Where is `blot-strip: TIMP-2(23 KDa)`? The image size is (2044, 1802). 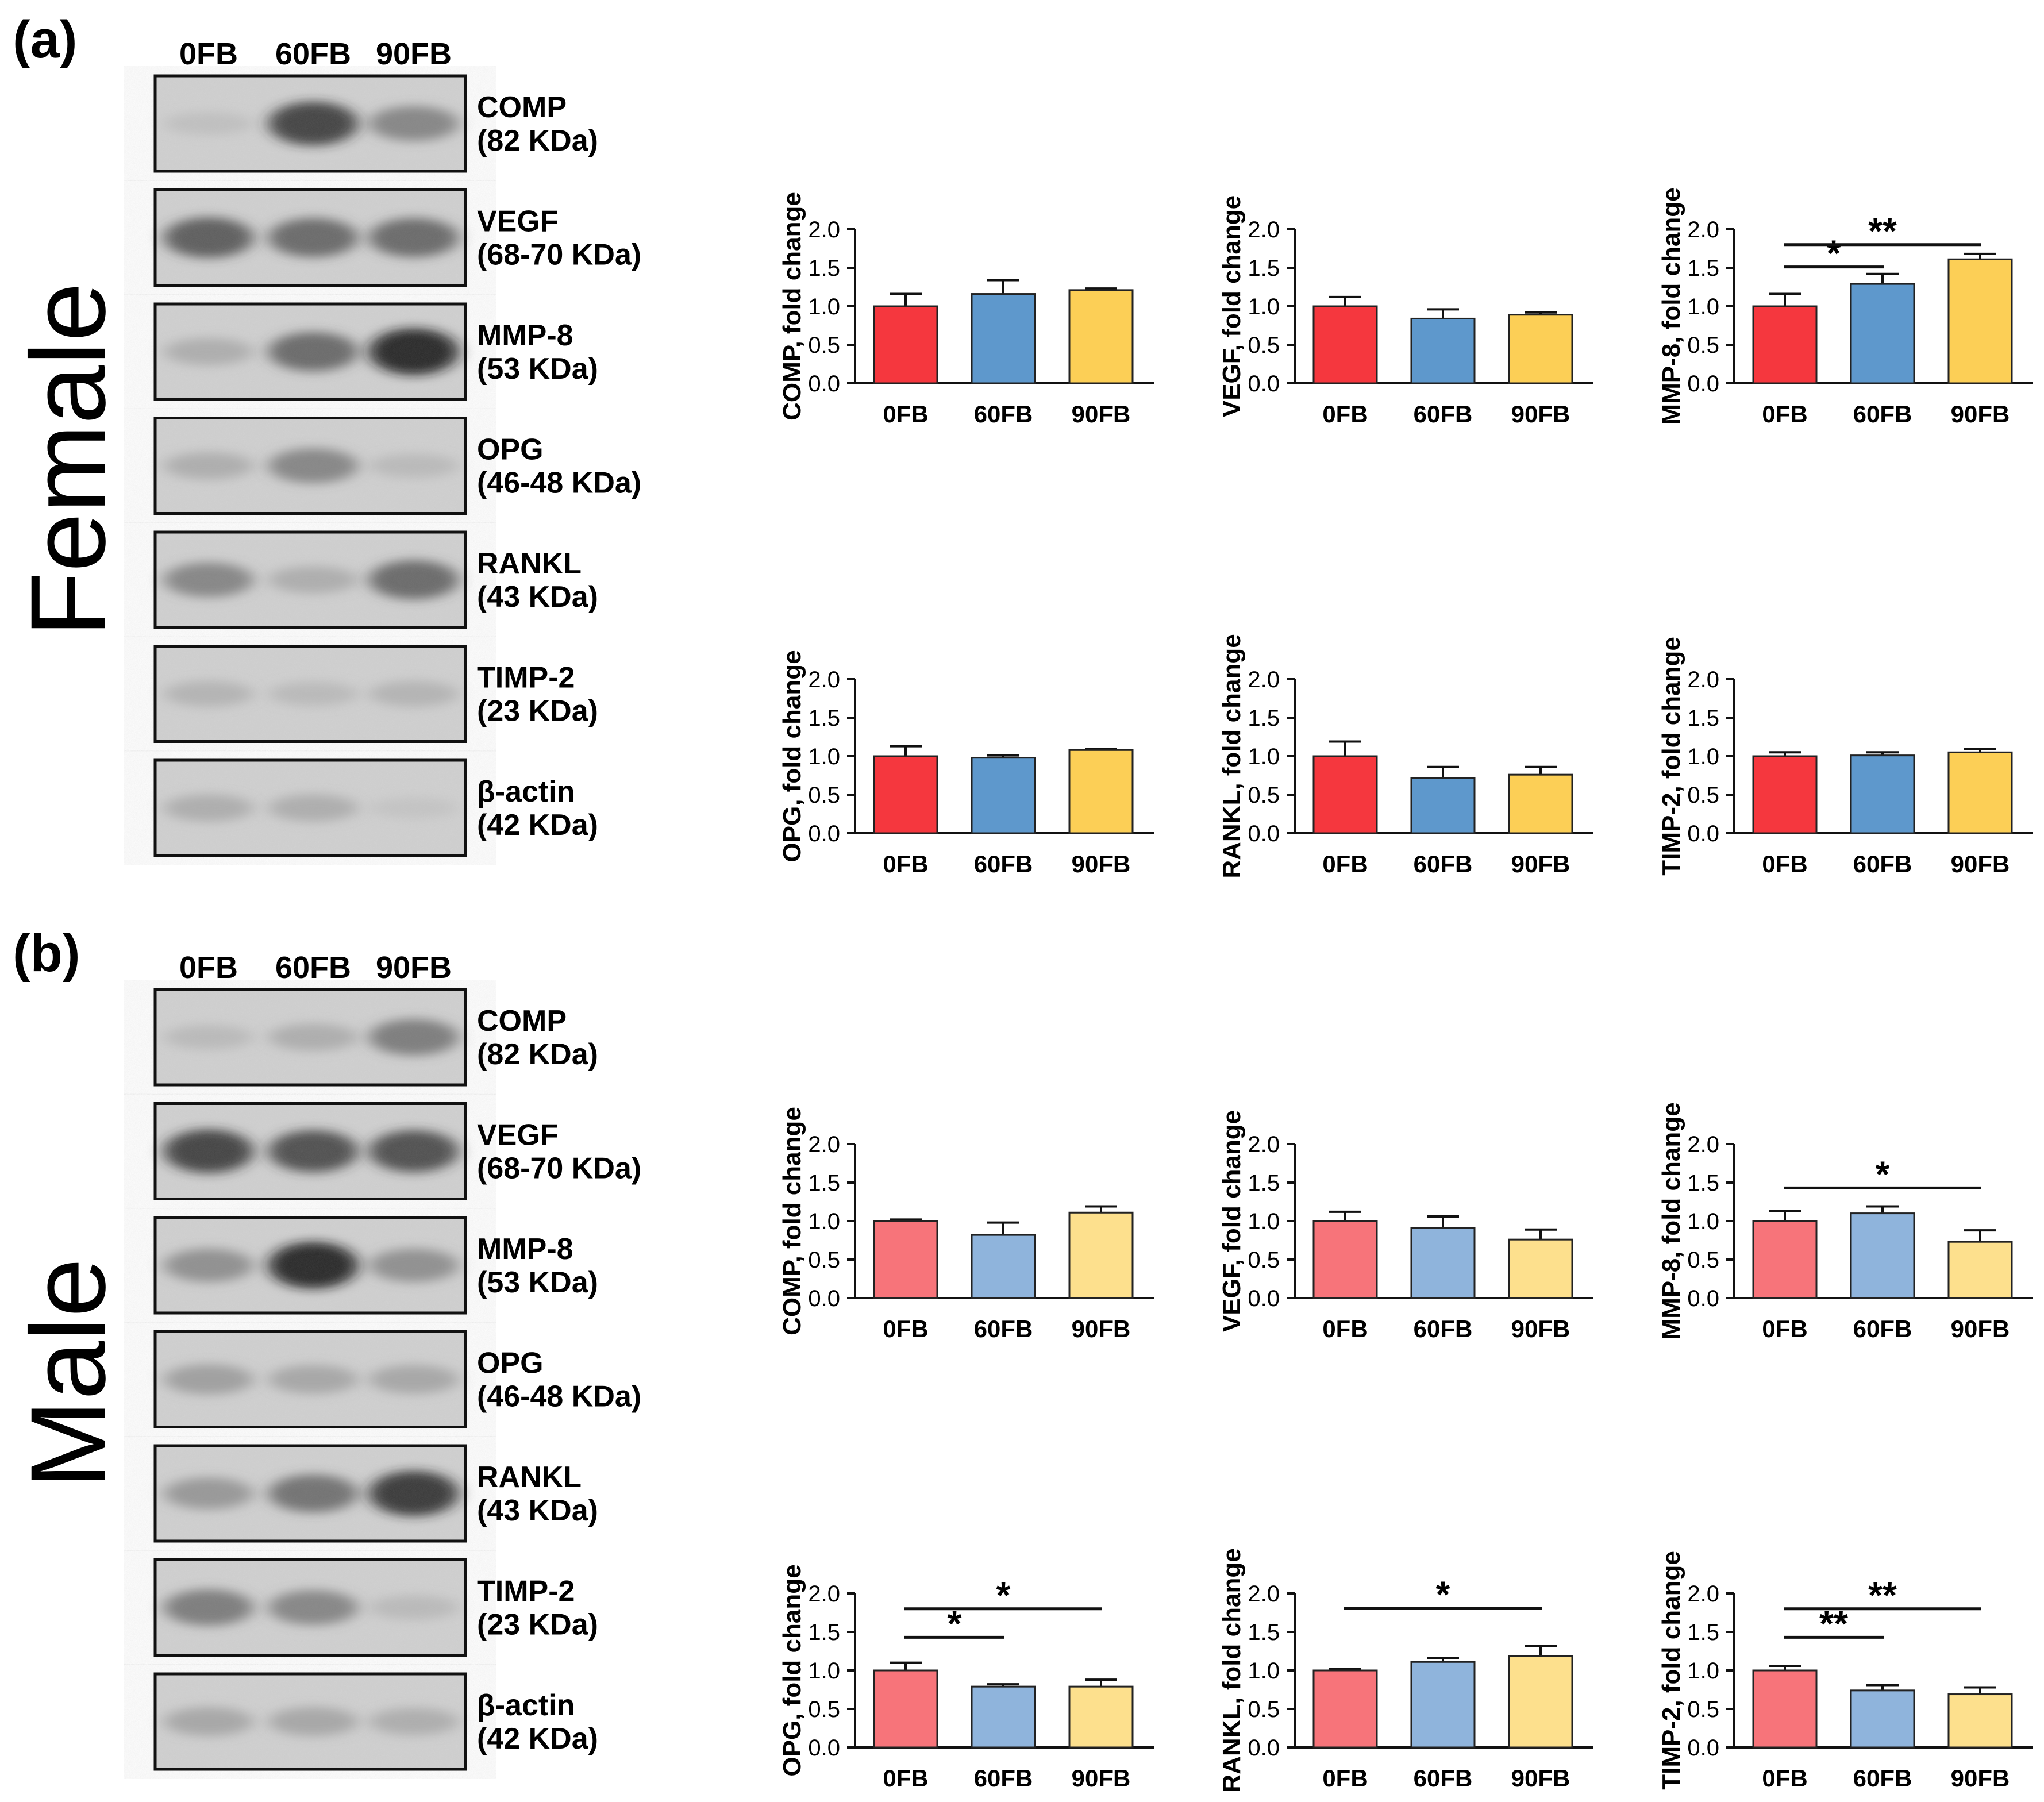 blot-strip: TIMP-2(23 KDa) is located at coordinates (376, 1608).